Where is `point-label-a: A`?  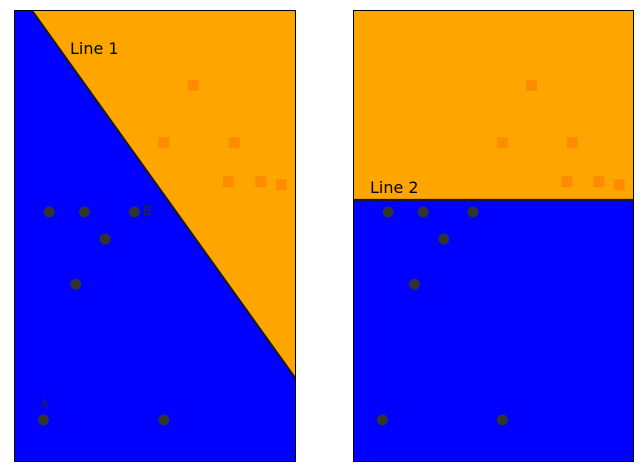 point-label-a: A is located at coordinates (44, 404).